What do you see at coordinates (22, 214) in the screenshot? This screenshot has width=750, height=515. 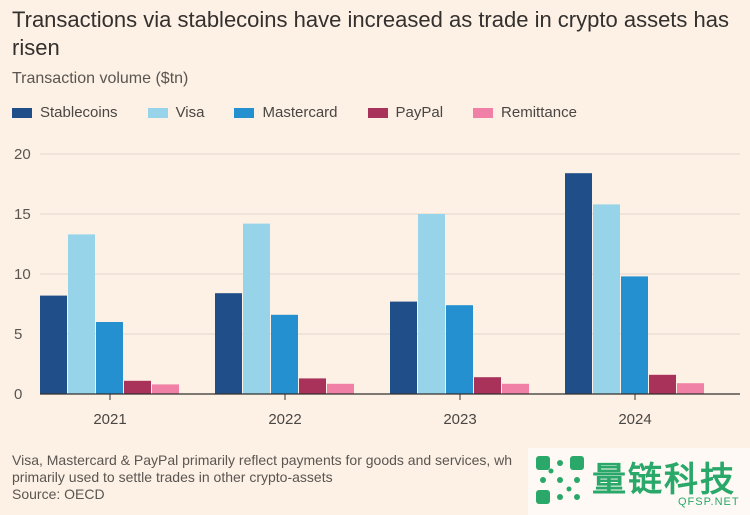 I see `y-tick-label: 15` at bounding box center [22, 214].